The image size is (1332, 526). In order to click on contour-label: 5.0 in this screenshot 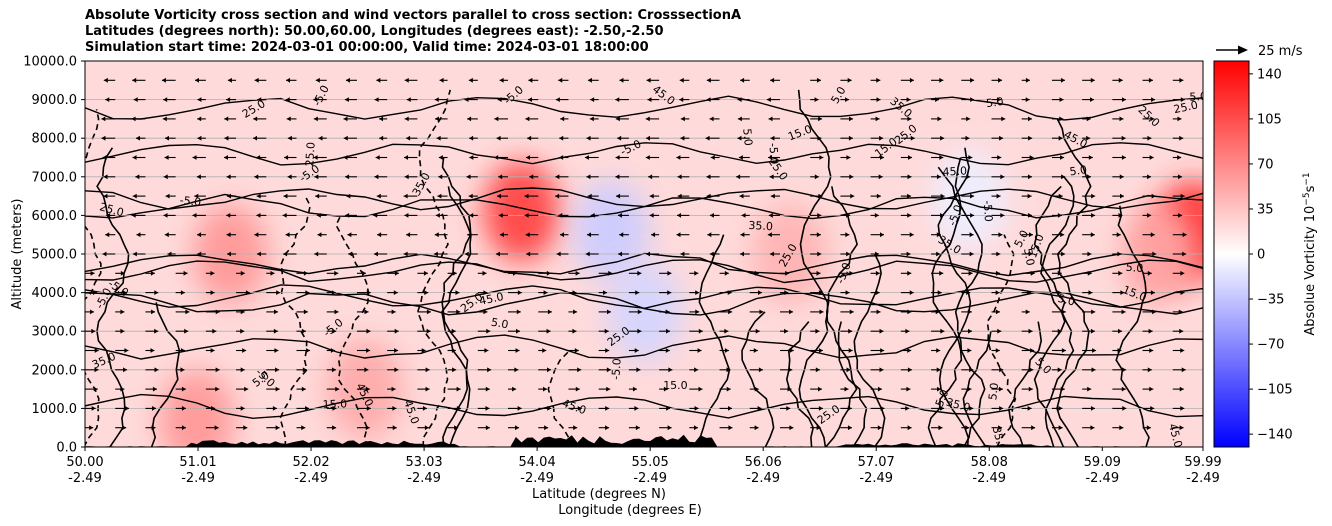, I will do `click(1078, 170)`.